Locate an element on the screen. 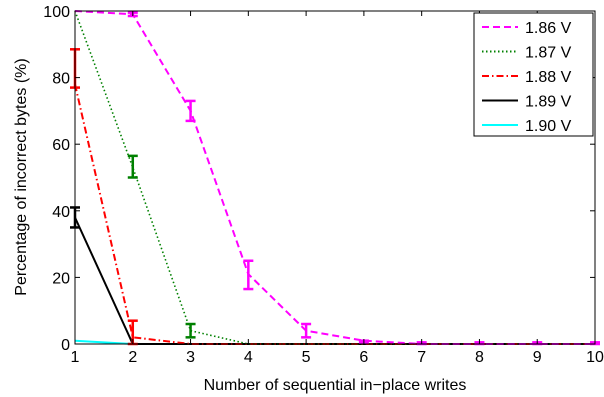  legend: 1.86 V 1.87 V 1.88 V 1.89 V 1.90 V is located at coordinates (533, 74).